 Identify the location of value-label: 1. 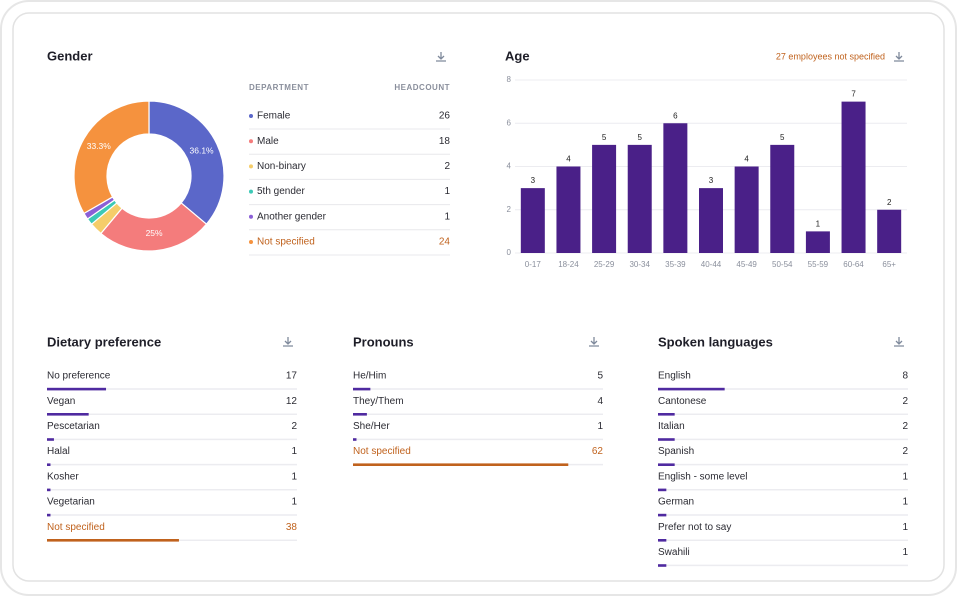
(818, 223).